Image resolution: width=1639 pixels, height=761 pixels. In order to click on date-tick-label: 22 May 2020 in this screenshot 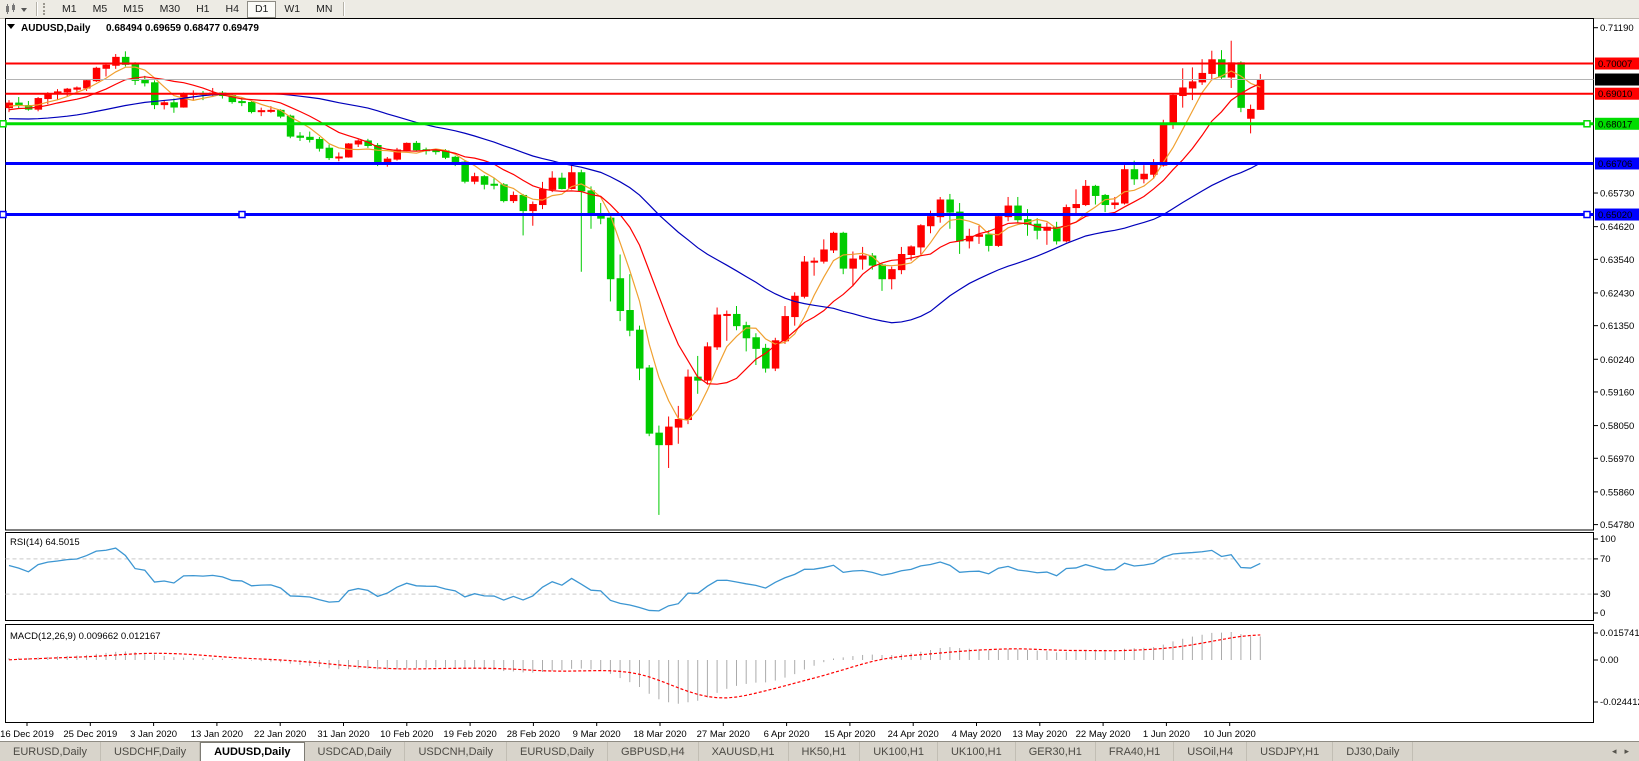, I will do `click(1103, 734)`.